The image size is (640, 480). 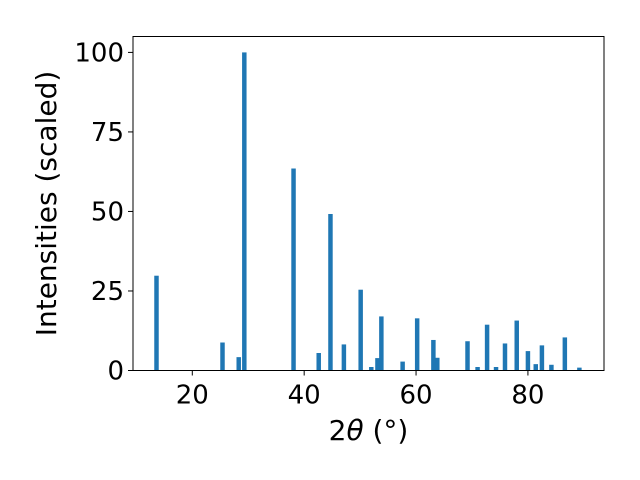 What do you see at coordinates (527, 396) in the screenshot?
I see `x-tick-label: 80` at bounding box center [527, 396].